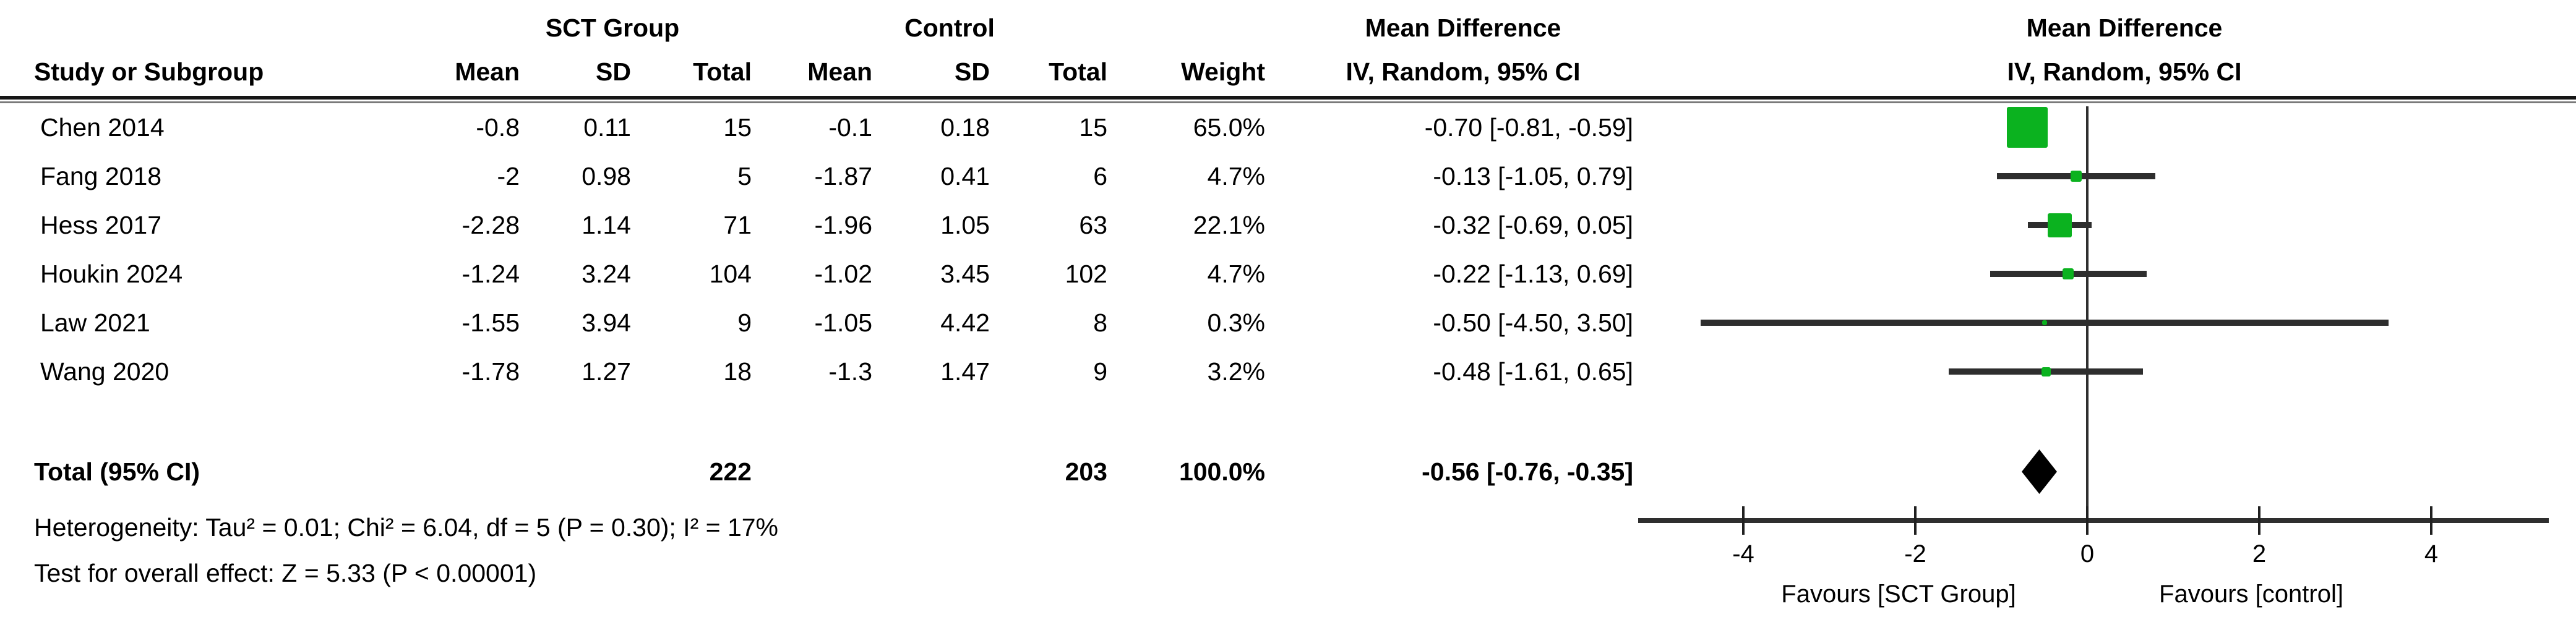 The image size is (2576, 625). What do you see at coordinates (965, 274) in the screenshot?
I see `row-ctrl-sd: 3.45` at bounding box center [965, 274].